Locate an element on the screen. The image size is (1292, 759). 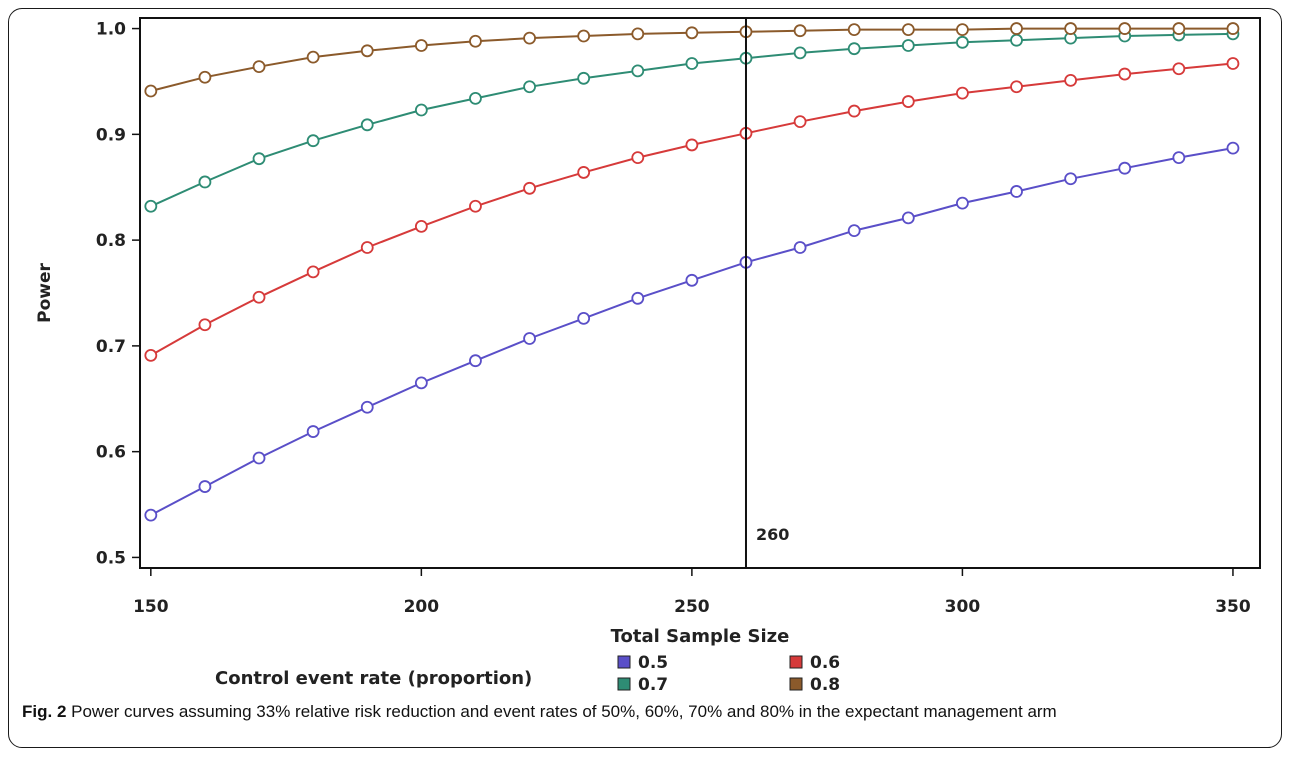
caption-label: Fig. 2 is located at coordinates (44, 711).